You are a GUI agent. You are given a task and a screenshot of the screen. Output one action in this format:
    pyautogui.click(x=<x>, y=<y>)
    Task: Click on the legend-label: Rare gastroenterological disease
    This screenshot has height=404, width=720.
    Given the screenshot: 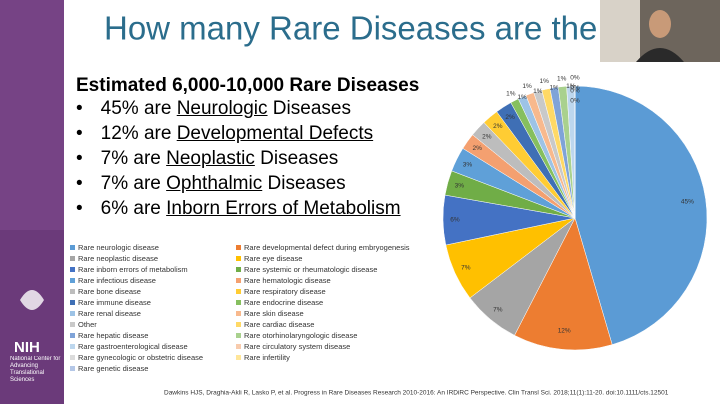 What is the action you would take?
    pyautogui.click(x=133, y=346)
    